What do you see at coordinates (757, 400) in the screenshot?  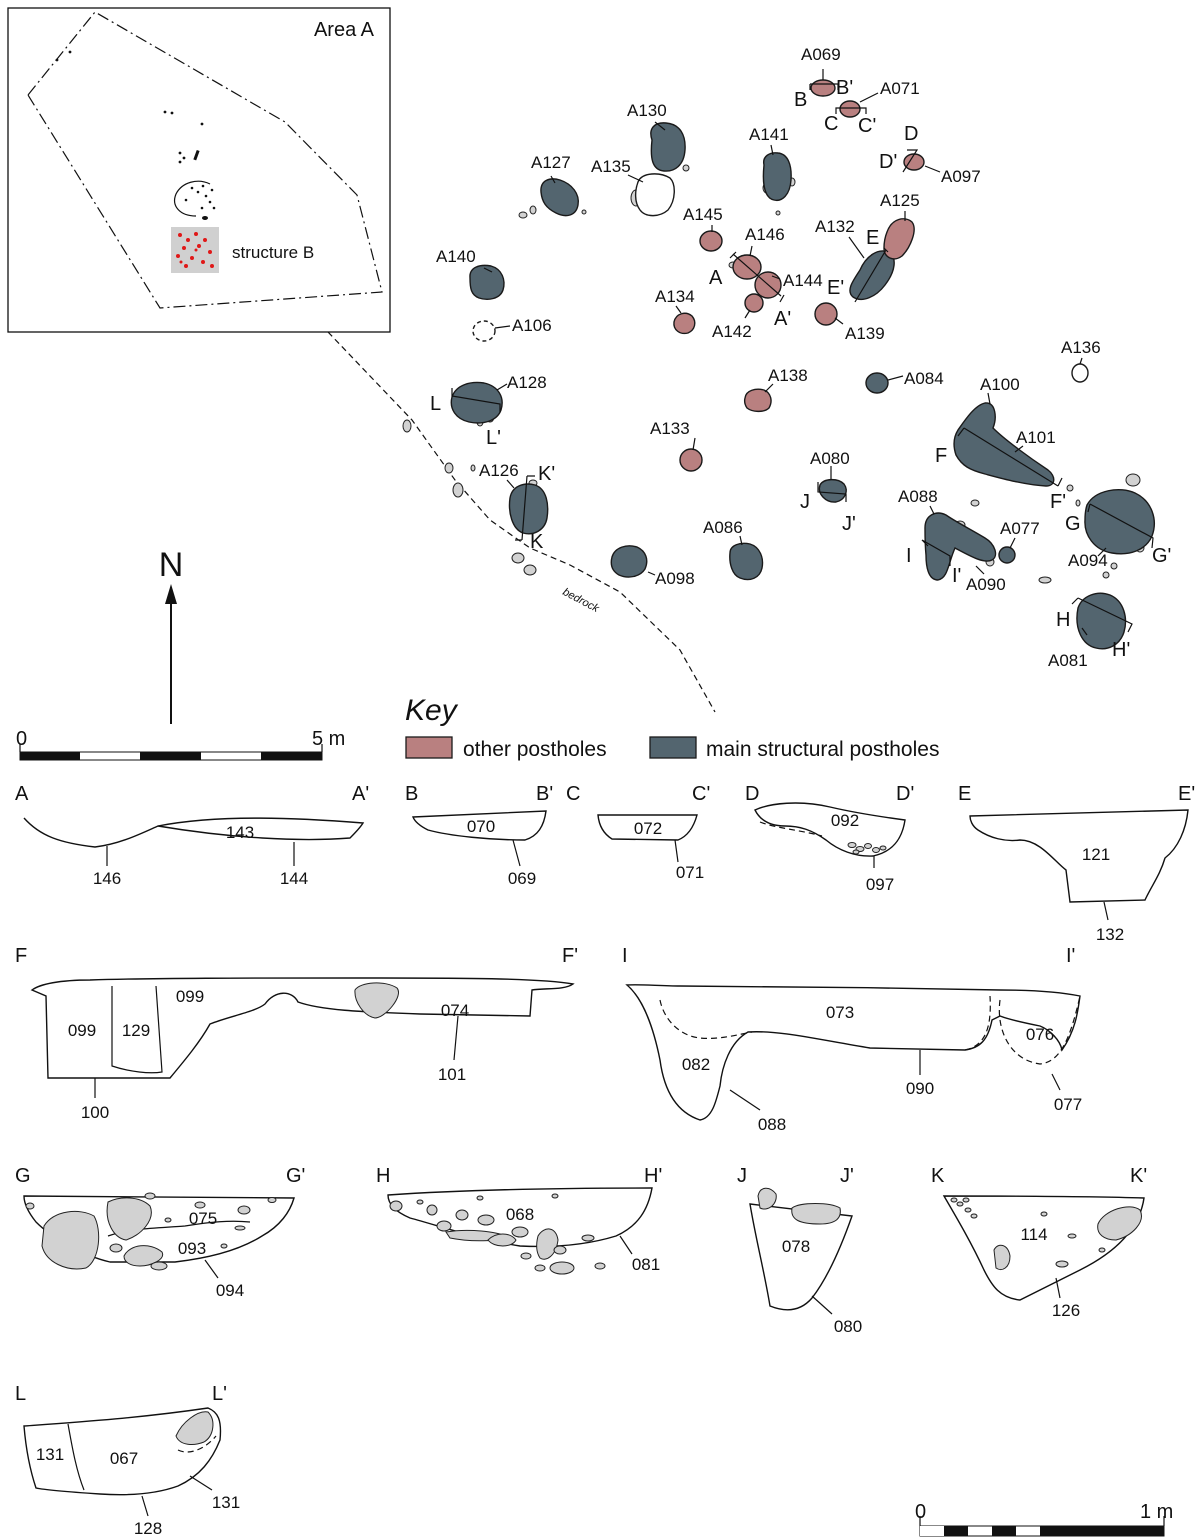 I see `posthole-a138` at bounding box center [757, 400].